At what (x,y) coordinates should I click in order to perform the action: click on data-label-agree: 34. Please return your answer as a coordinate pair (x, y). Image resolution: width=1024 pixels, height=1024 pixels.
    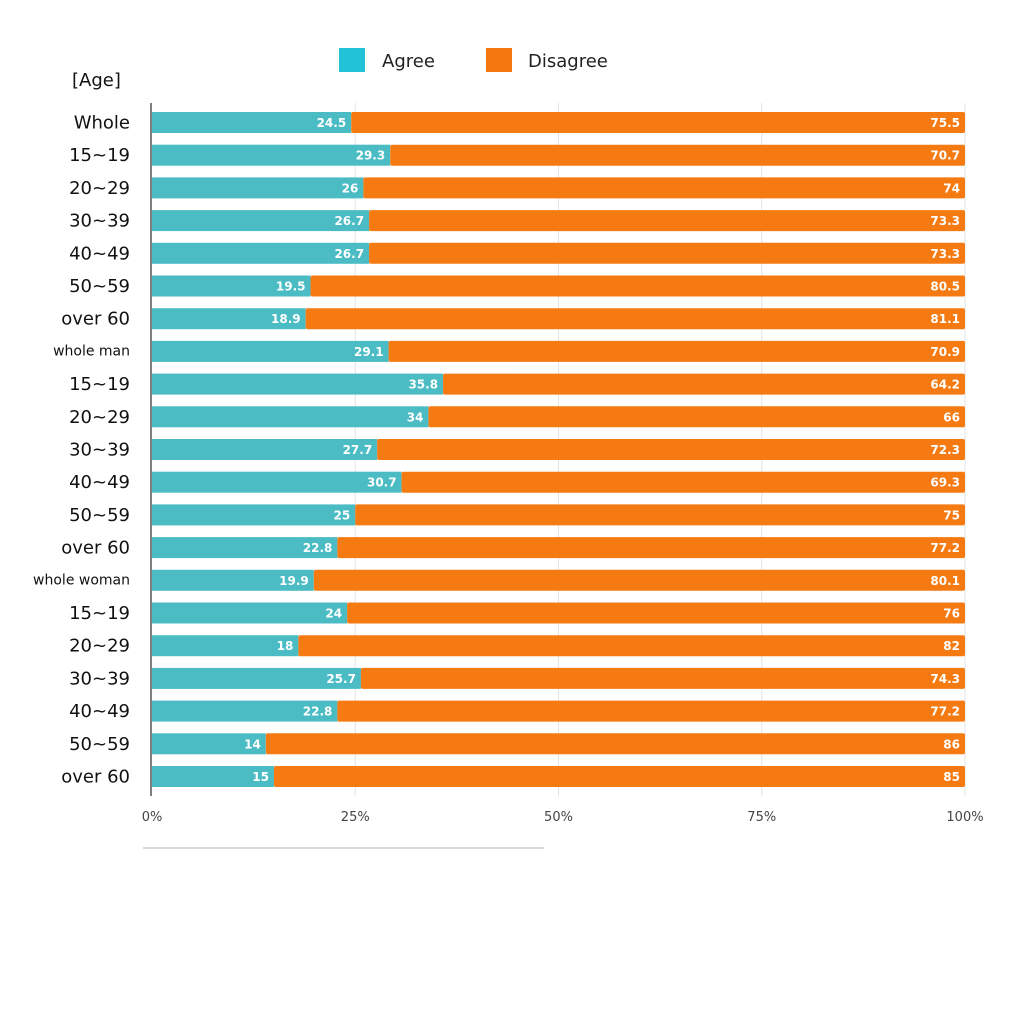
    Looking at the image, I should click on (415, 417).